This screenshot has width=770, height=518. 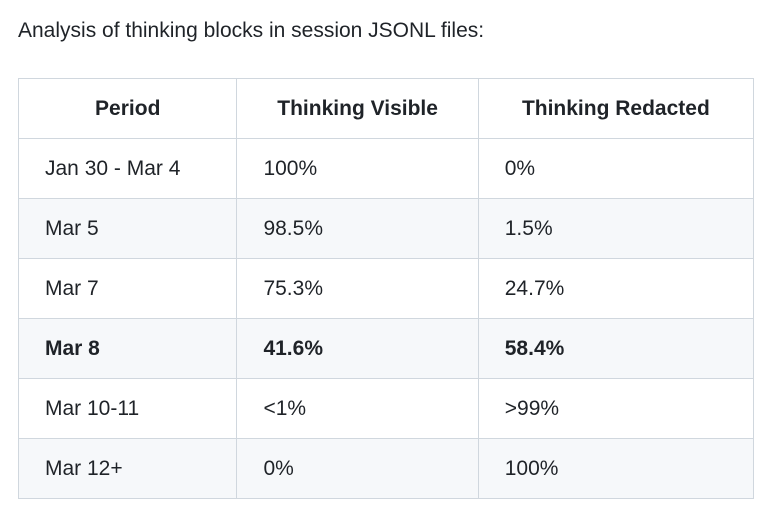 What do you see at coordinates (357, 168) in the screenshot?
I see `cell-thinking-visible: 100%` at bounding box center [357, 168].